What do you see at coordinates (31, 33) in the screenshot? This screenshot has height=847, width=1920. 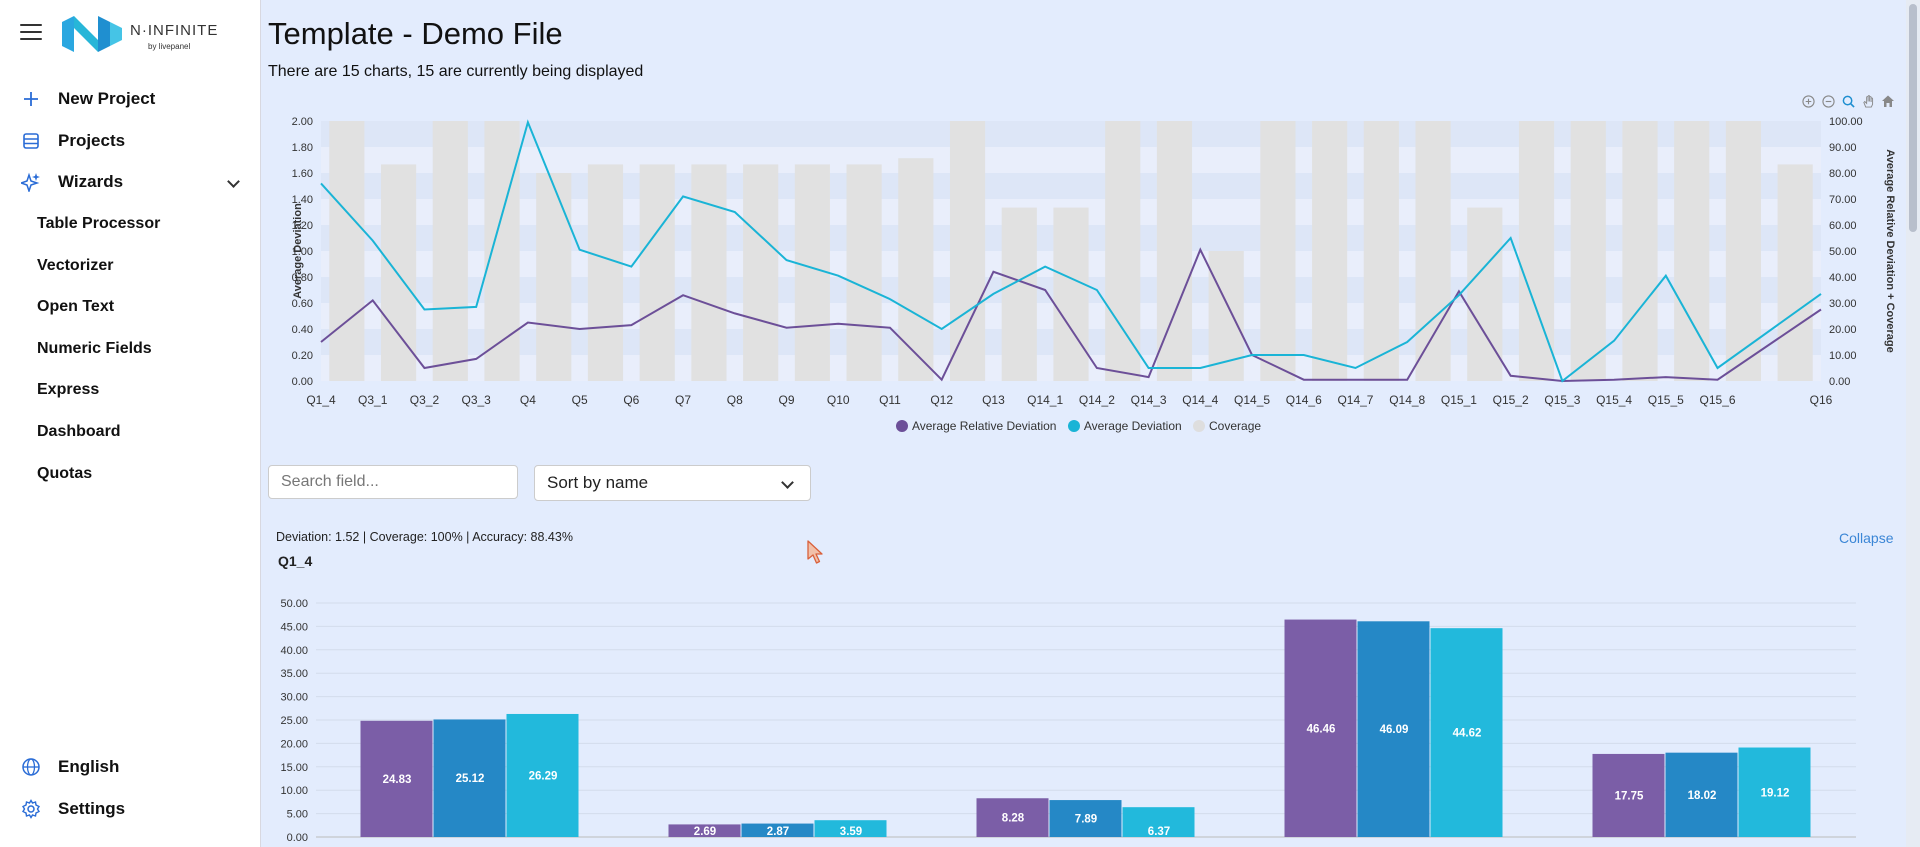 I see `hamburger-menu-icon` at bounding box center [31, 33].